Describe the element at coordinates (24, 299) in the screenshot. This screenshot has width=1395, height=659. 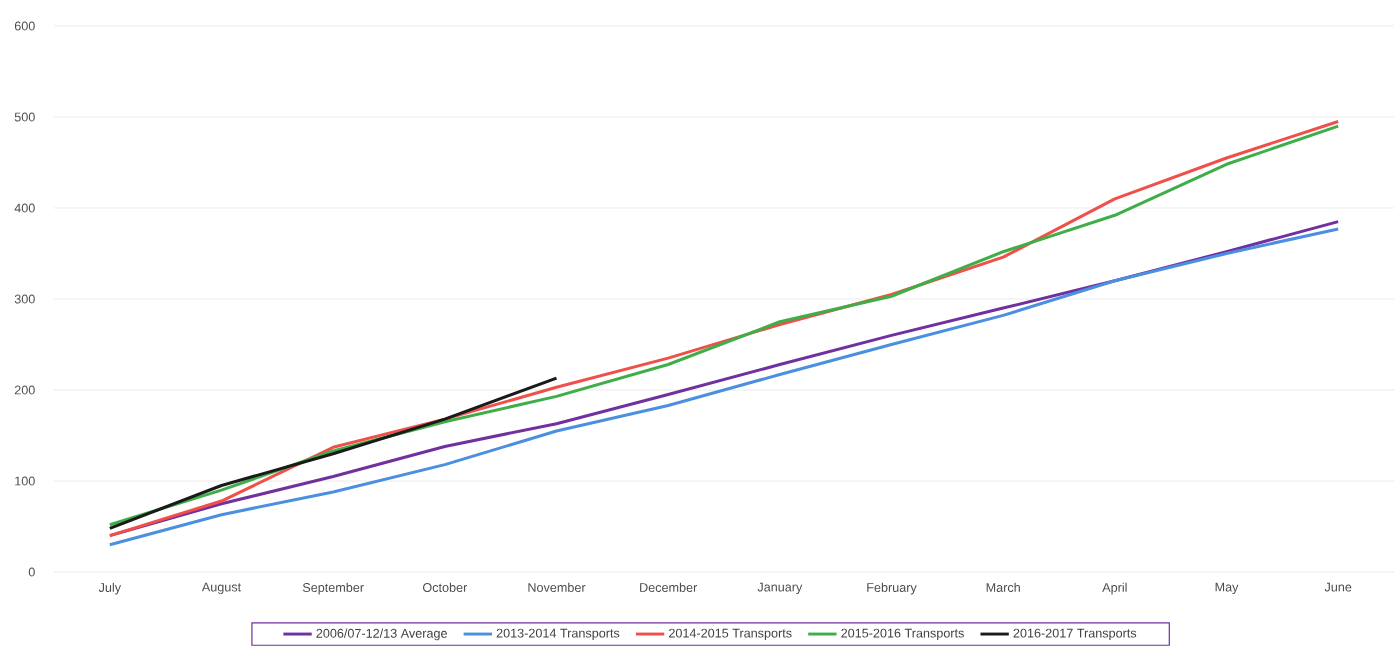
I see `y-tick-label: 300` at that location.